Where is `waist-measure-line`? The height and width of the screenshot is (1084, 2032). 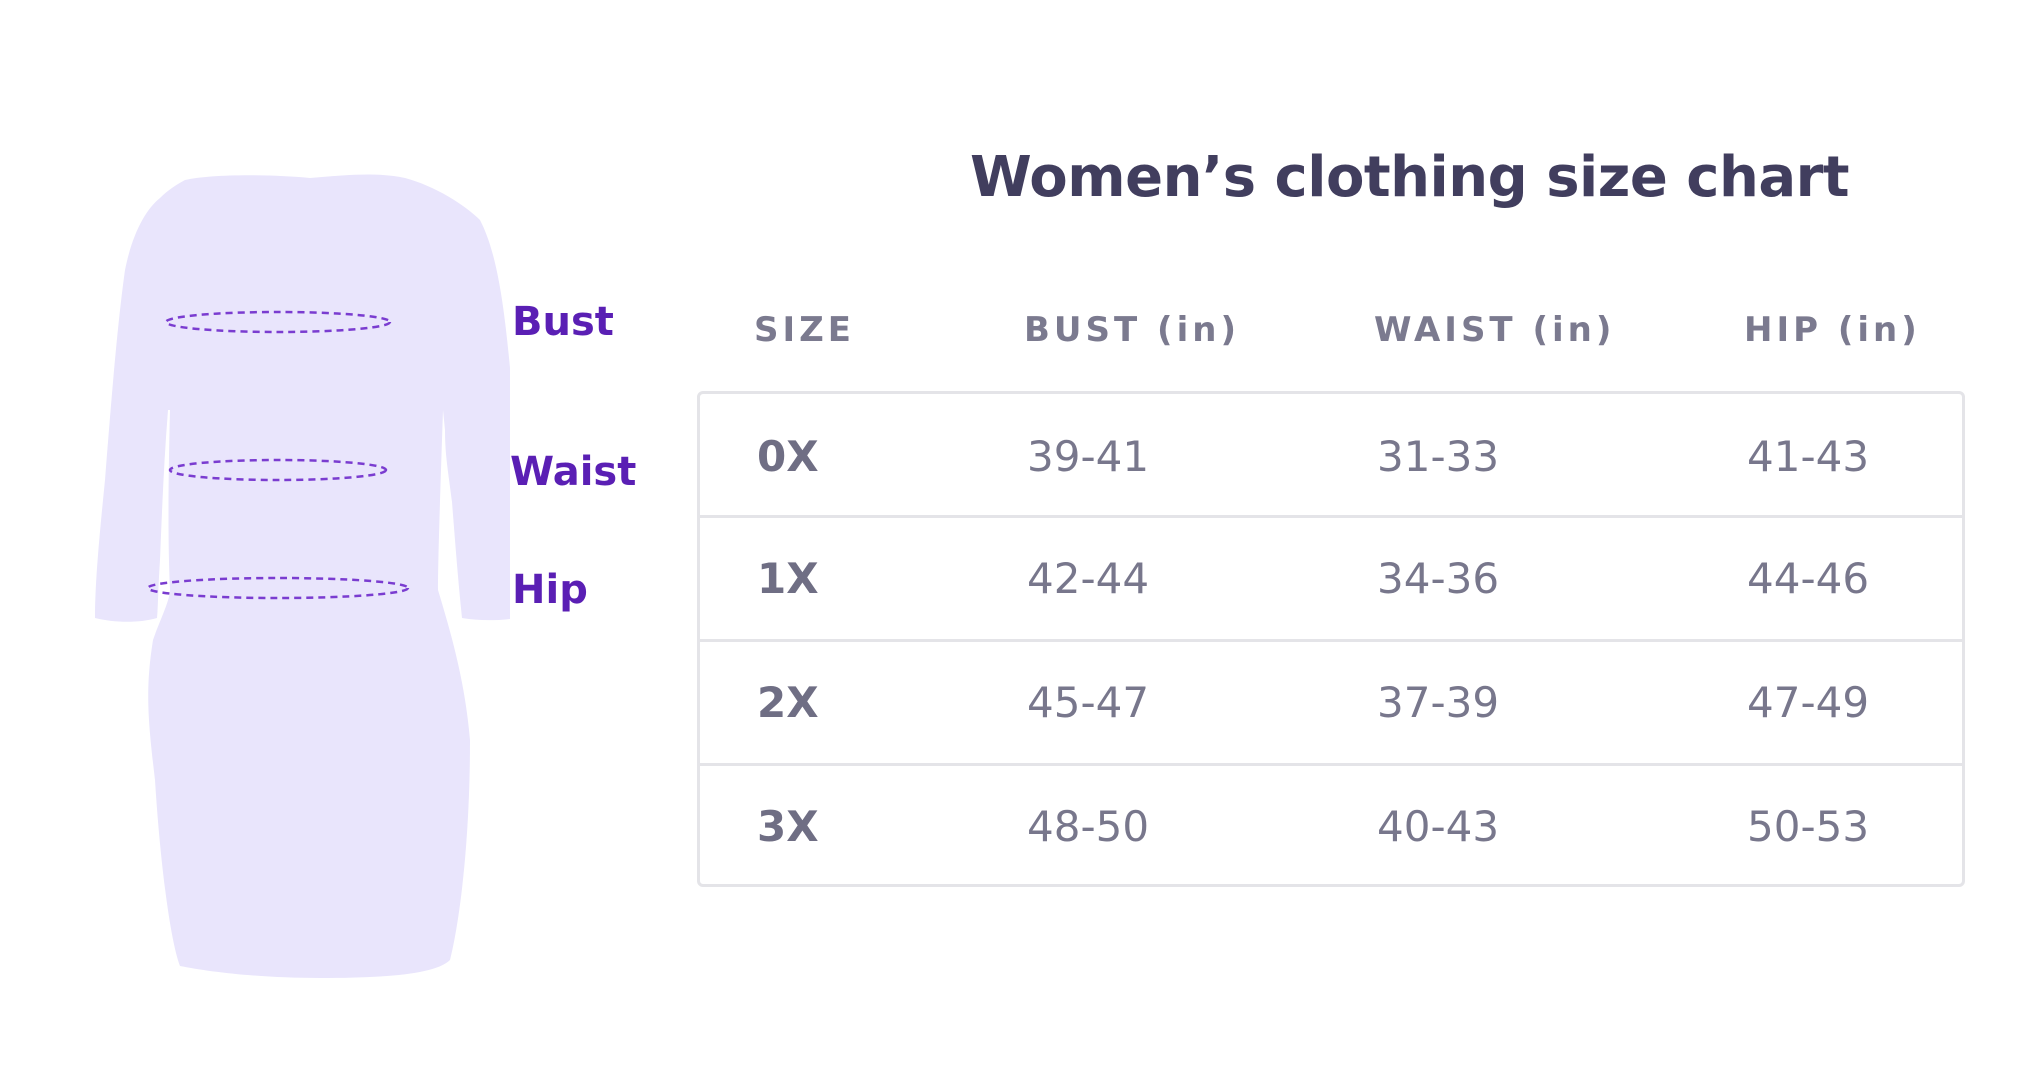 waist-measure-line is located at coordinates (278, 470).